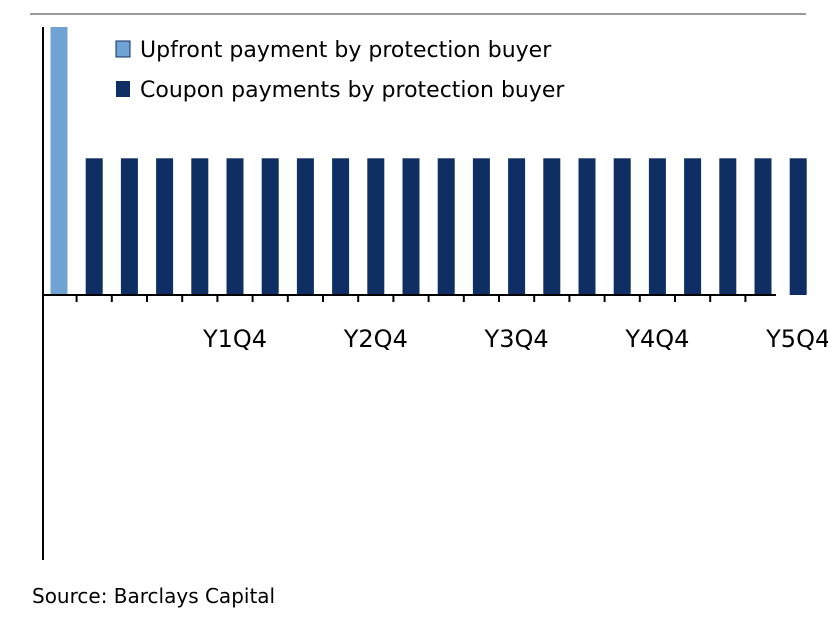 The image size is (828, 626). Describe the element at coordinates (123, 89) in the screenshot. I see `legend-swatch-coupon` at that location.